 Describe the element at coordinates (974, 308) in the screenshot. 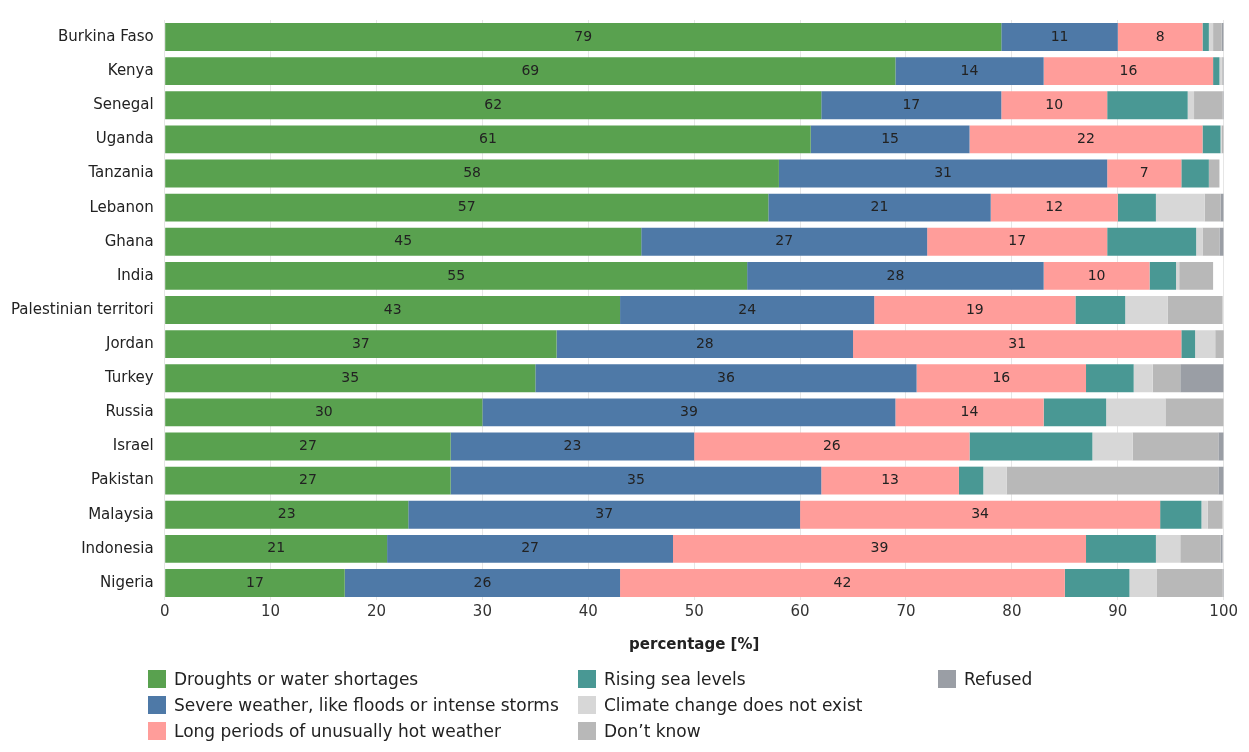

I see `data-label: 19` at that location.